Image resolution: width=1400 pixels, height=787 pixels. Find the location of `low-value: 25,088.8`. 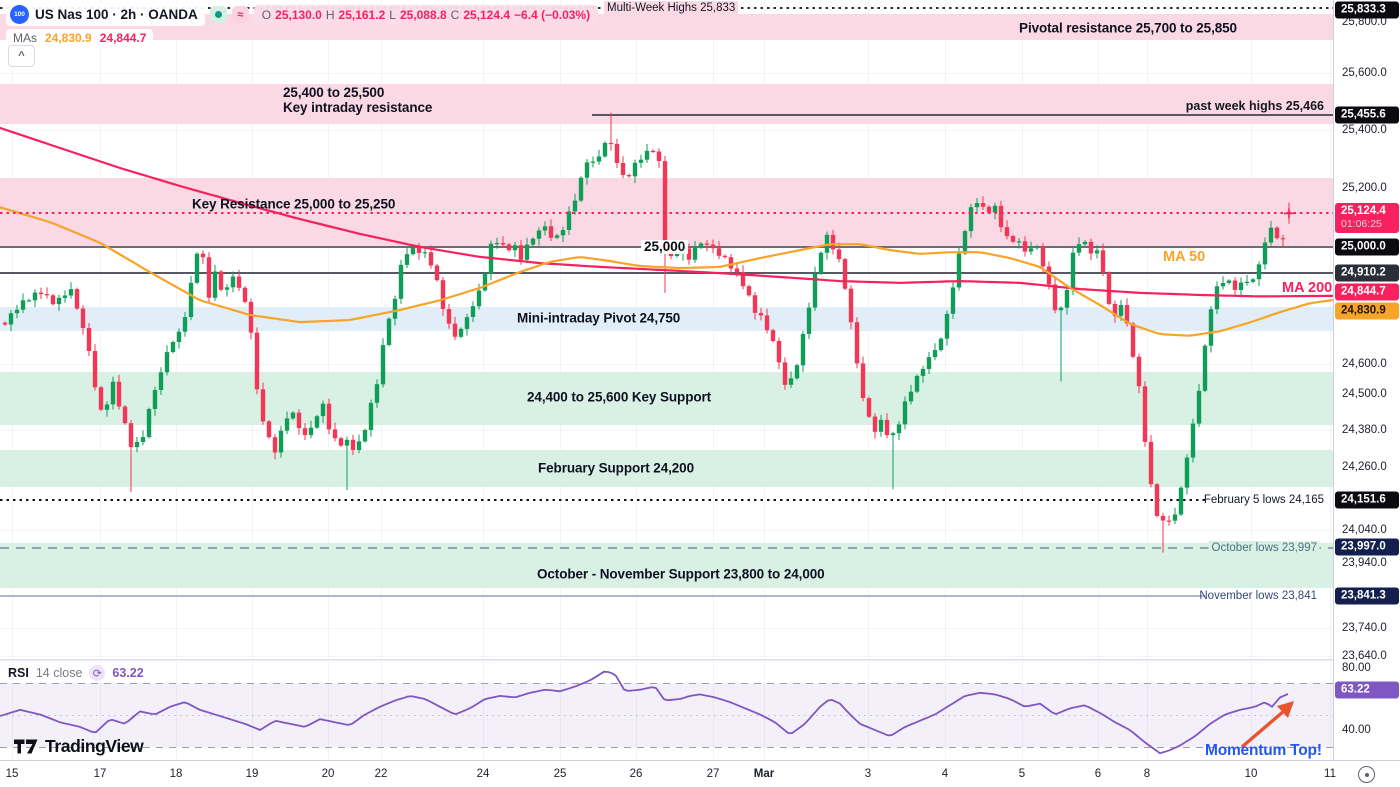

low-value: 25,088.8 is located at coordinates (423, 14).